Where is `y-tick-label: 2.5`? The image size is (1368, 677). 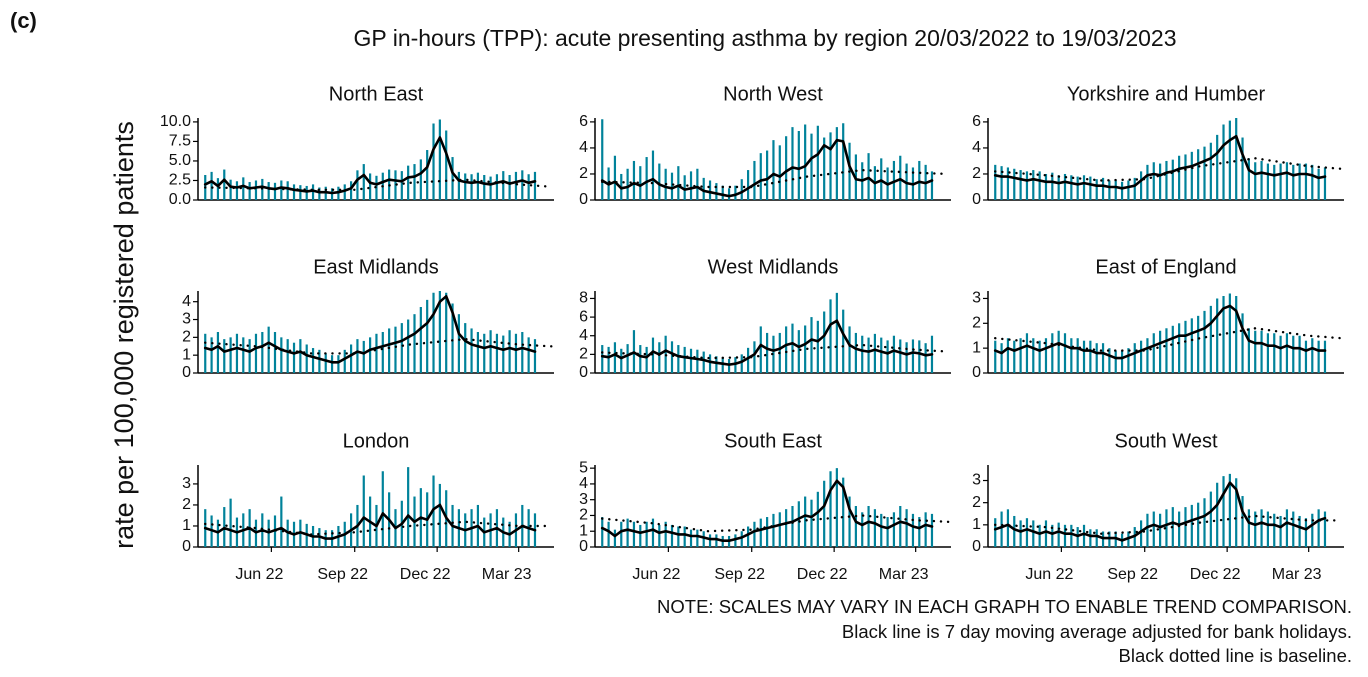
y-tick-label: 2.5 is located at coordinates (180, 180).